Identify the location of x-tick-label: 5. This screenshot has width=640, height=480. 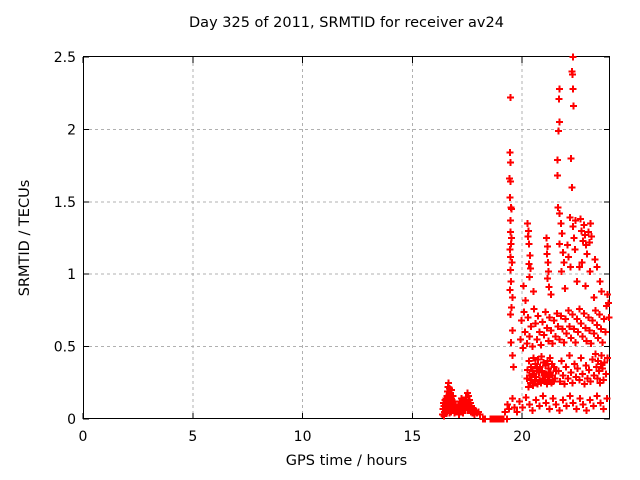
(192, 437).